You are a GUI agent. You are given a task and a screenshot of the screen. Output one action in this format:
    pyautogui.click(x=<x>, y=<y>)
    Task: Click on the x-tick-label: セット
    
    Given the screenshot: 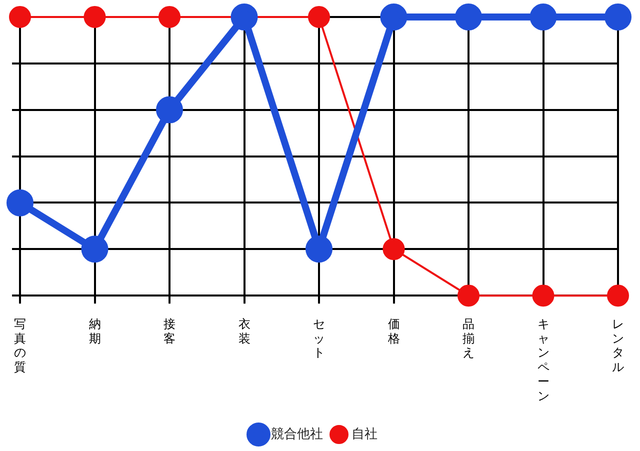 What is the action you would take?
    pyautogui.click(x=319, y=338)
    